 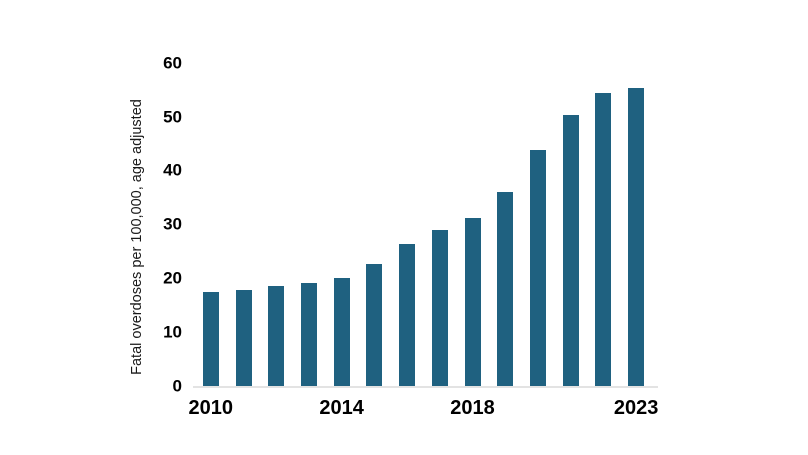 I want to click on y-tick-label: 10, so click(x=172, y=332).